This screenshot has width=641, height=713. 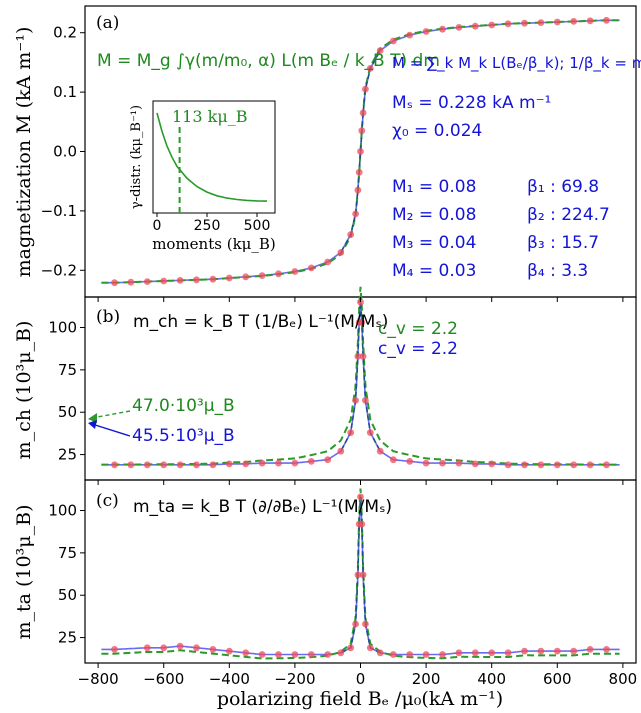 I want to click on cv-green: c_v = 2.2, so click(x=418, y=329).